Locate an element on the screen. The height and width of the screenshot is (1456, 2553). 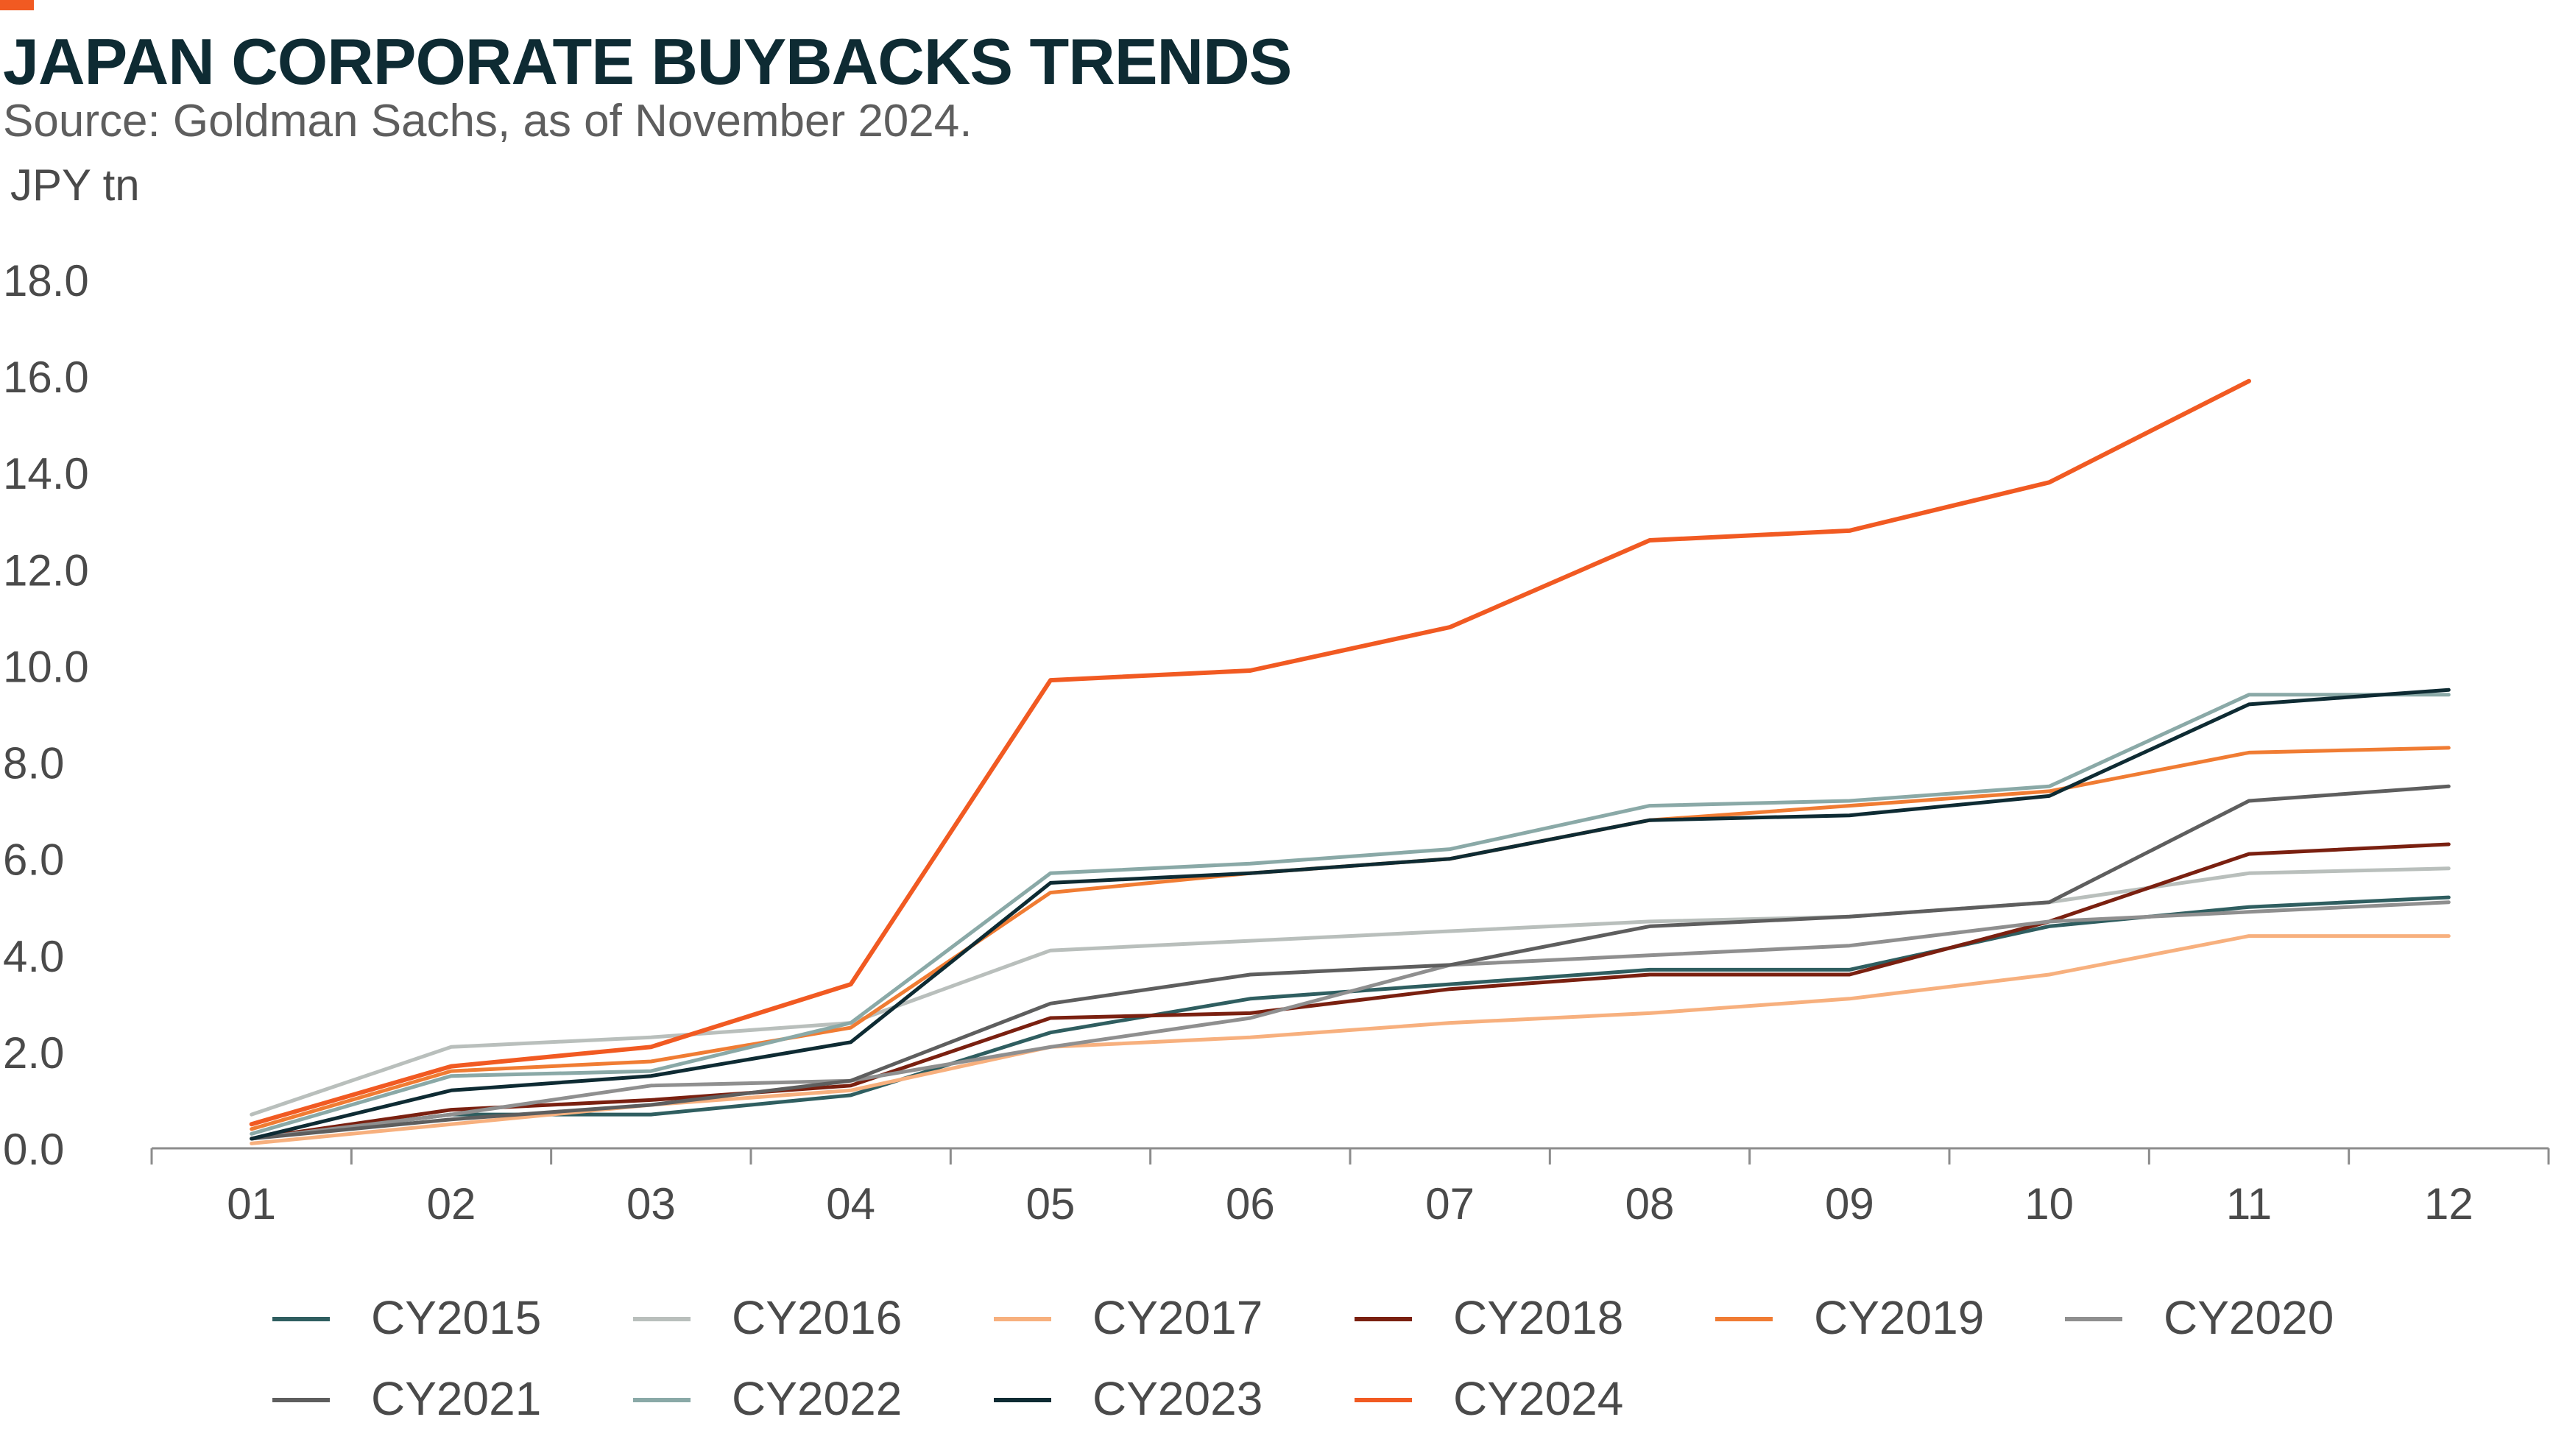
x-tick-label: 02 is located at coordinates (451, 1204).